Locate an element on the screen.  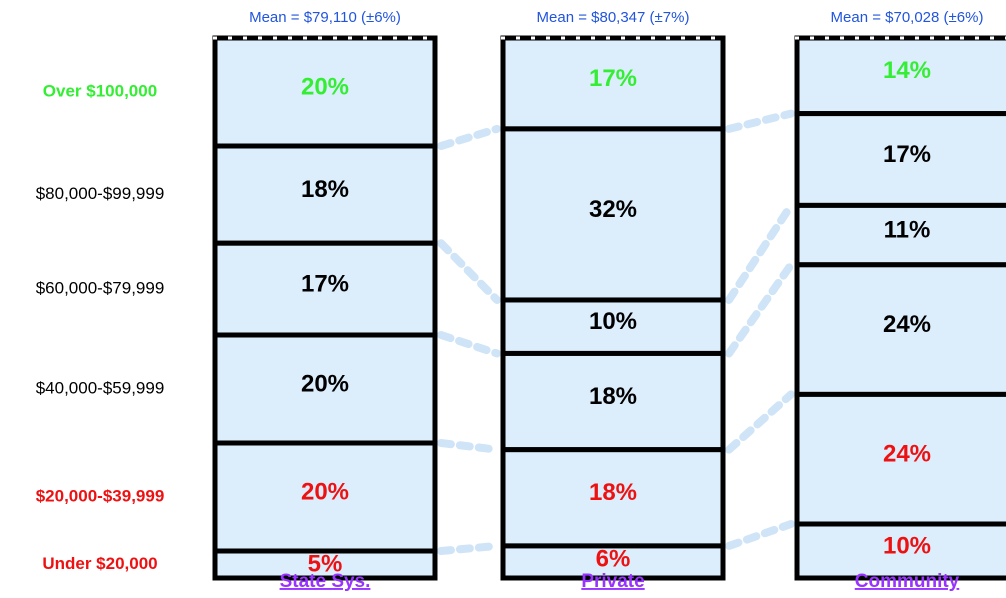
value-label: 6% is located at coordinates (613, 558).